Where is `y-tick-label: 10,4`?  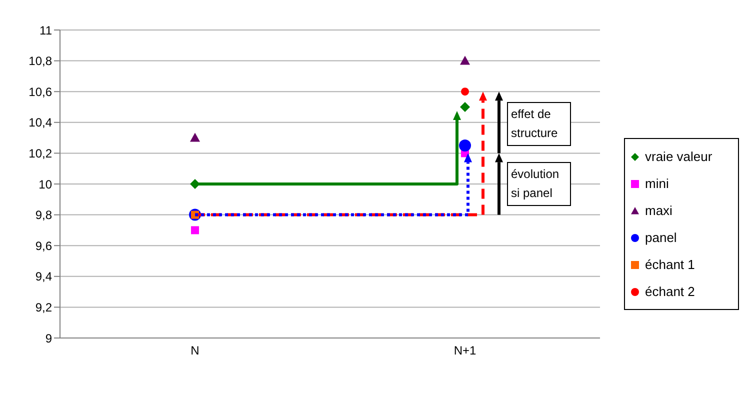 y-tick-label: 10,4 is located at coordinates (40, 123).